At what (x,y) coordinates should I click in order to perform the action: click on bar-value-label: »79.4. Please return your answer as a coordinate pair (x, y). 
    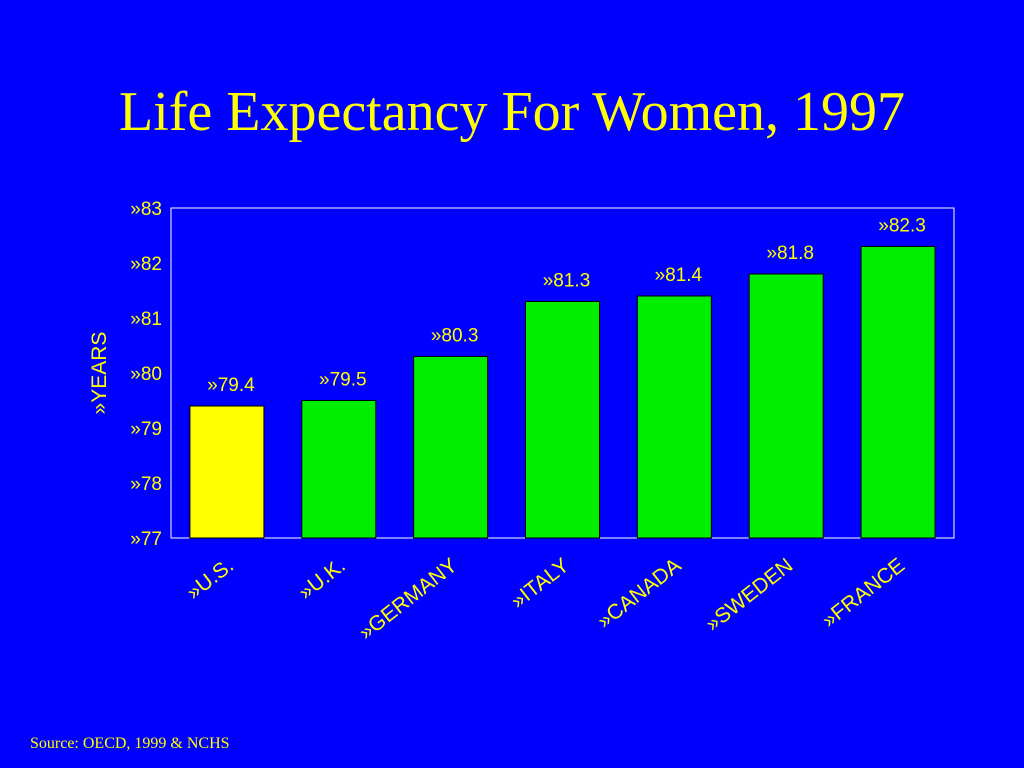
    Looking at the image, I should click on (231, 385).